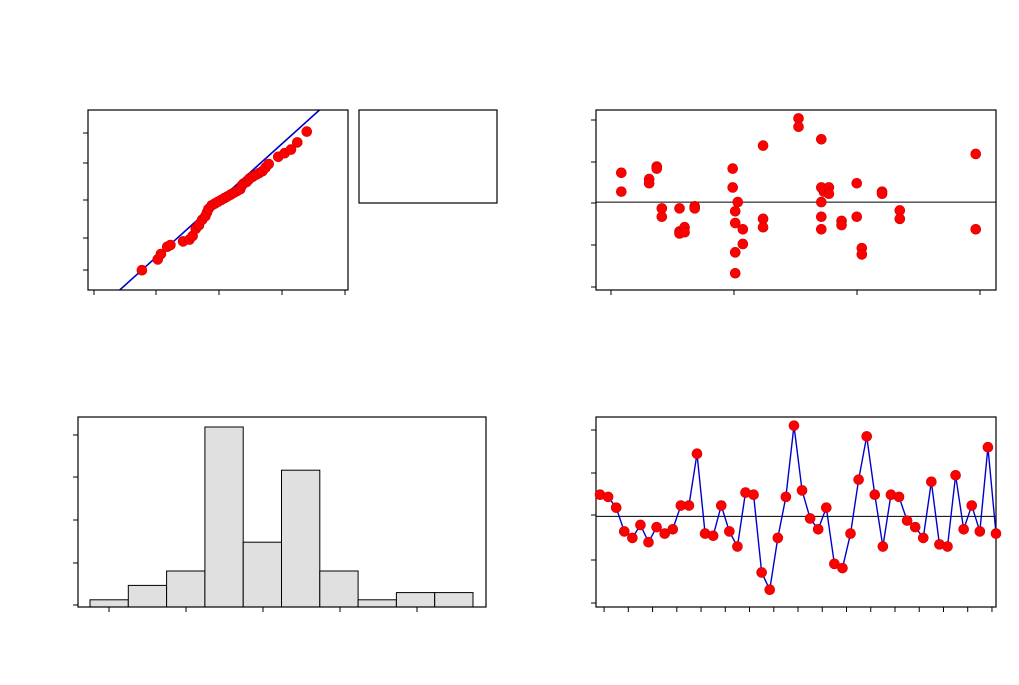 The image size is (1019, 685). I want to click on legend-box, so click(428, 156).